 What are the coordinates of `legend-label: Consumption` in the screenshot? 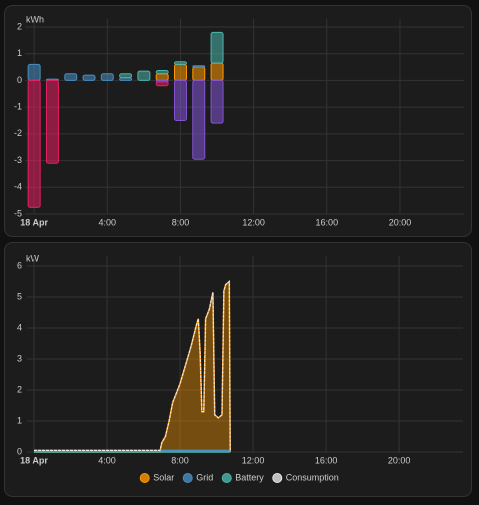 It's located at (312, 477).